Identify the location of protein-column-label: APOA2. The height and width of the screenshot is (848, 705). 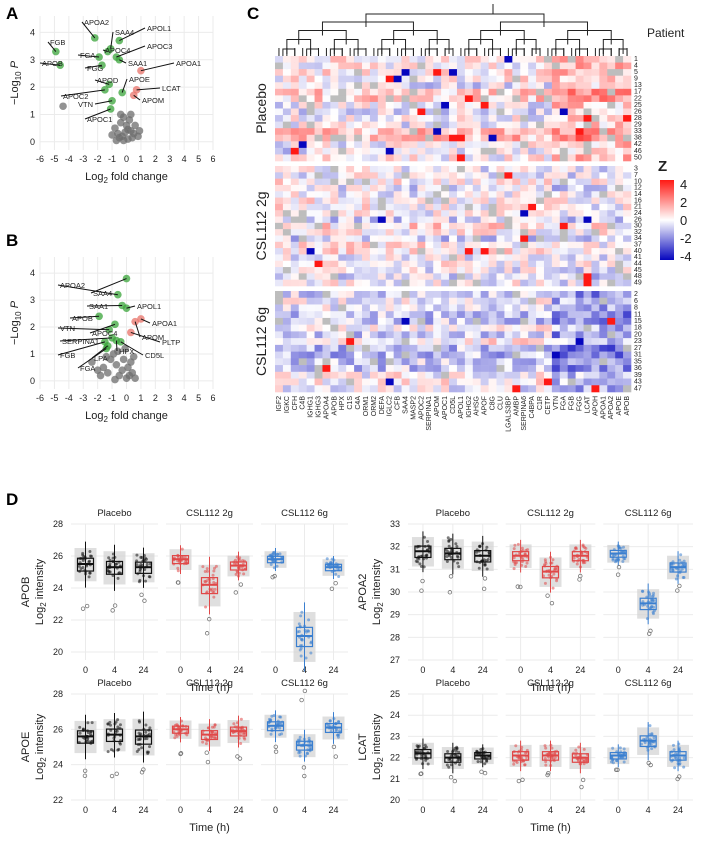
(611, 407).